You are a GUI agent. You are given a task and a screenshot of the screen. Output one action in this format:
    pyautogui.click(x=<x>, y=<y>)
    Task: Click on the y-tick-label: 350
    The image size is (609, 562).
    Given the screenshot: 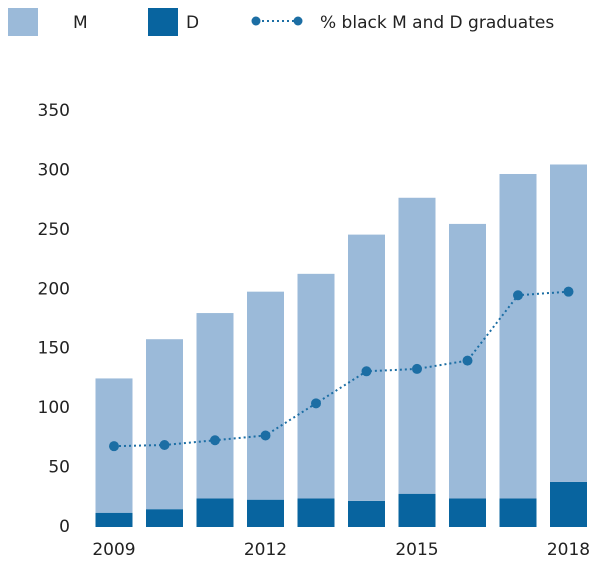 What is the action you would take?
    pyautogui.click(x=54, y=111)
    